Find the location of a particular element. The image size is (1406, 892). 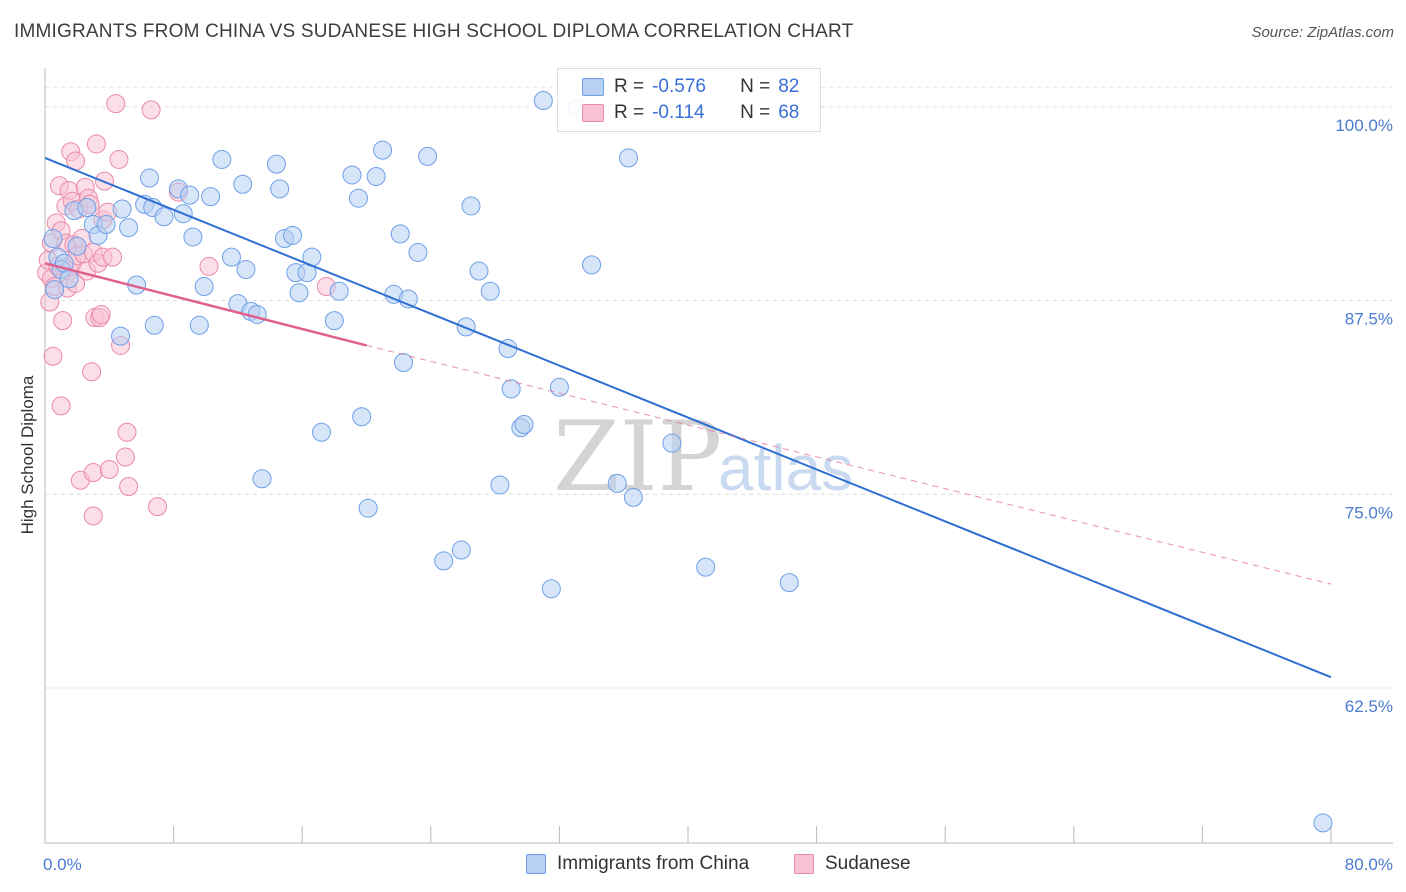

legend-row-china: R = -0.576 N = 82 is located at coordinates (690, 87).